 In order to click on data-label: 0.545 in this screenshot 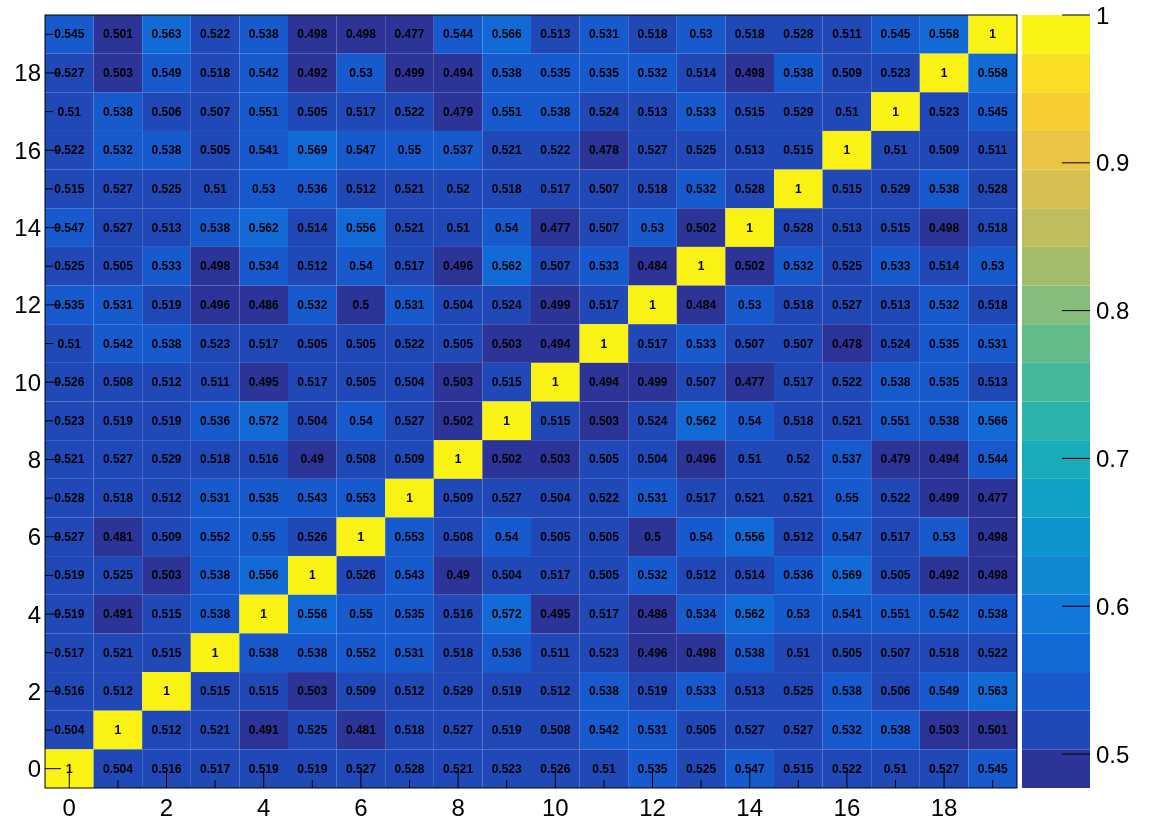, I will do `click(69, 34)`.